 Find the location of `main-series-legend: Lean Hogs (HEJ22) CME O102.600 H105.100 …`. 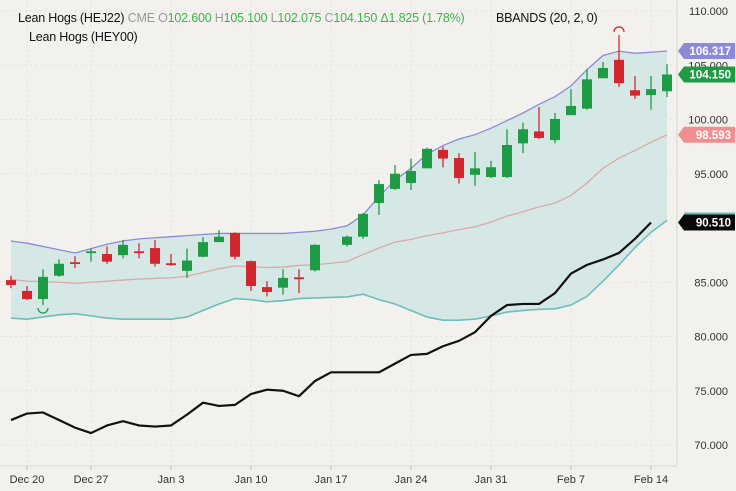

main-series-legend: Lean Hogs (HEJ22) CME O102.600 H105.100 … is located at coordinates (241, 18).